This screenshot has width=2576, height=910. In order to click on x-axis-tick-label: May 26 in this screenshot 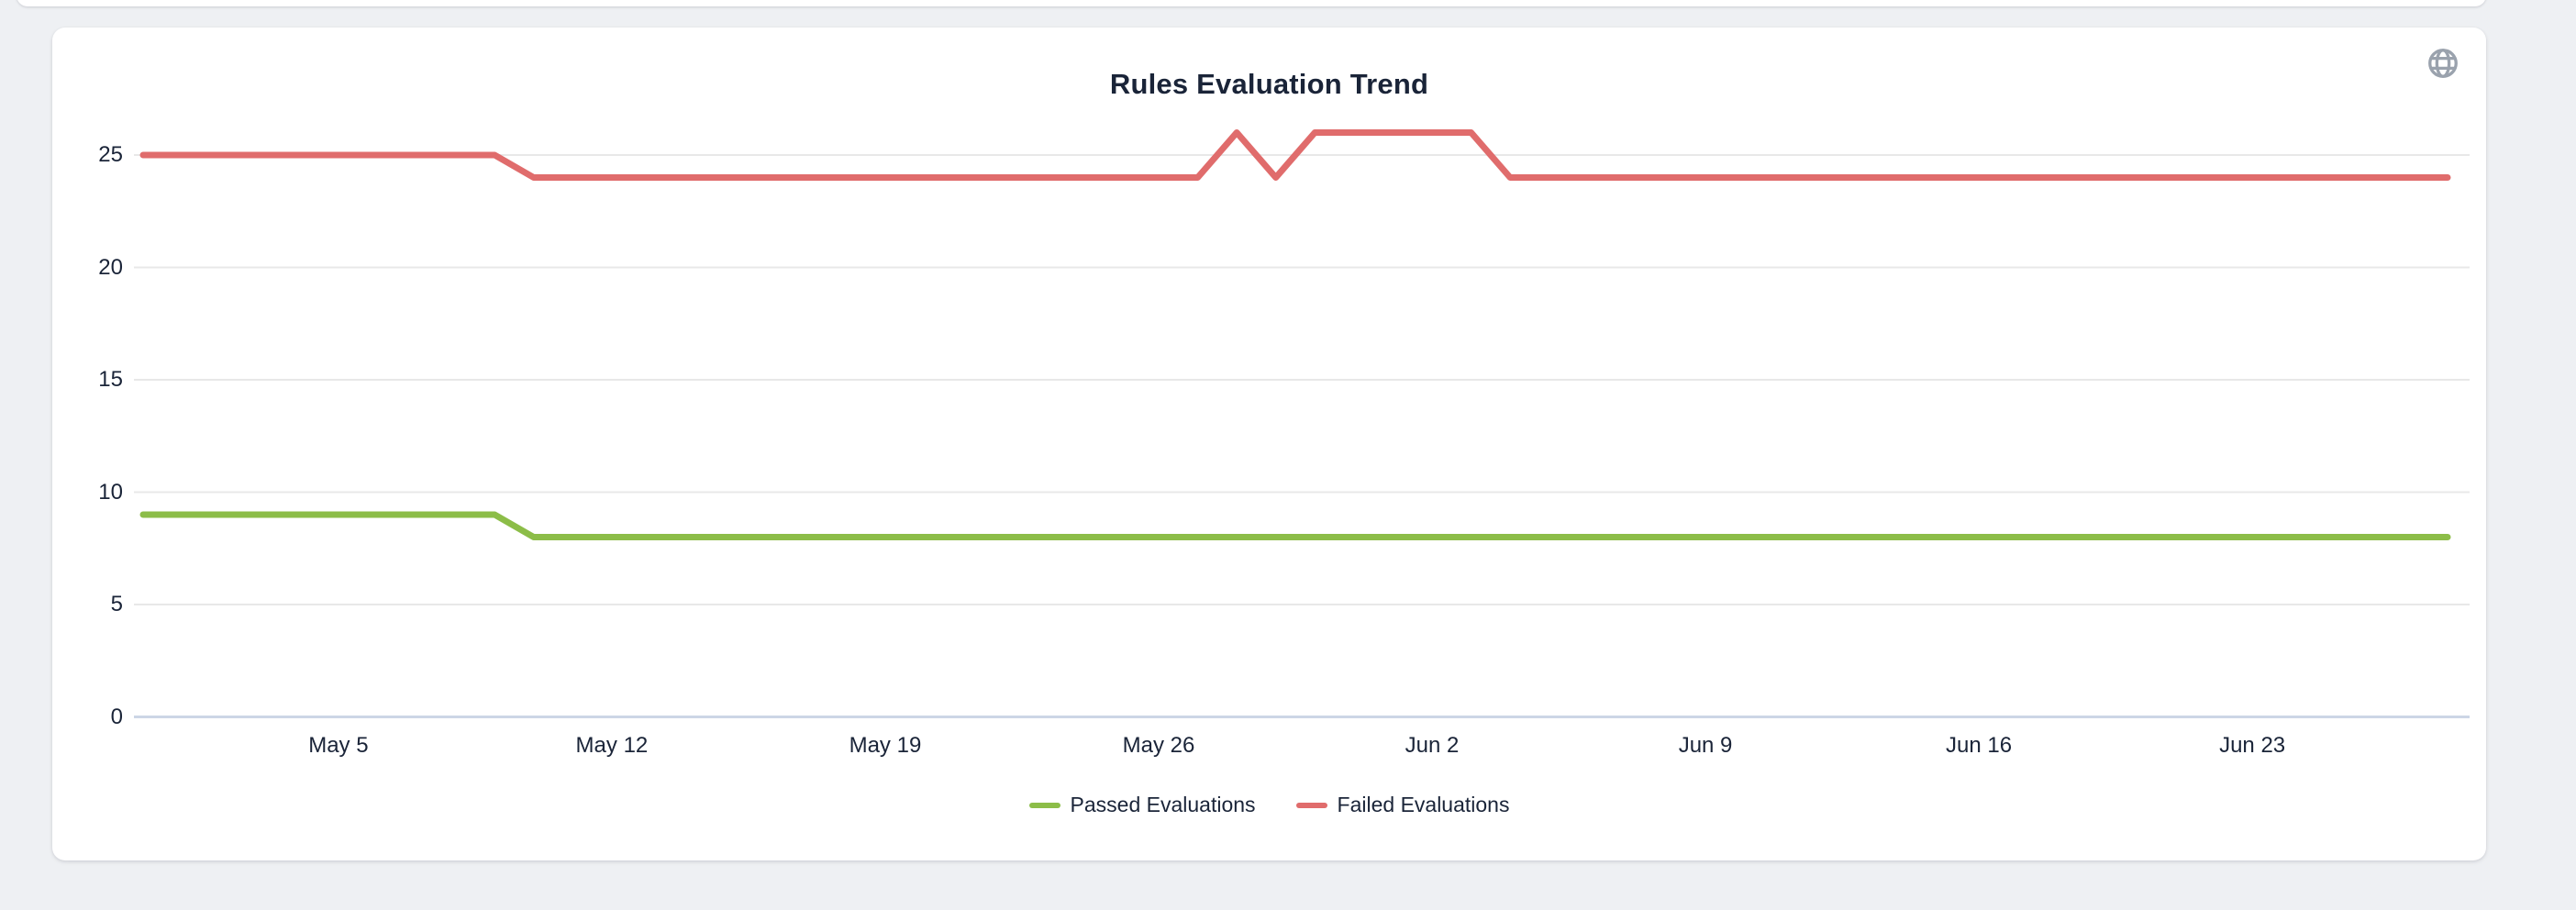, I will do `click(1158, 745)`.